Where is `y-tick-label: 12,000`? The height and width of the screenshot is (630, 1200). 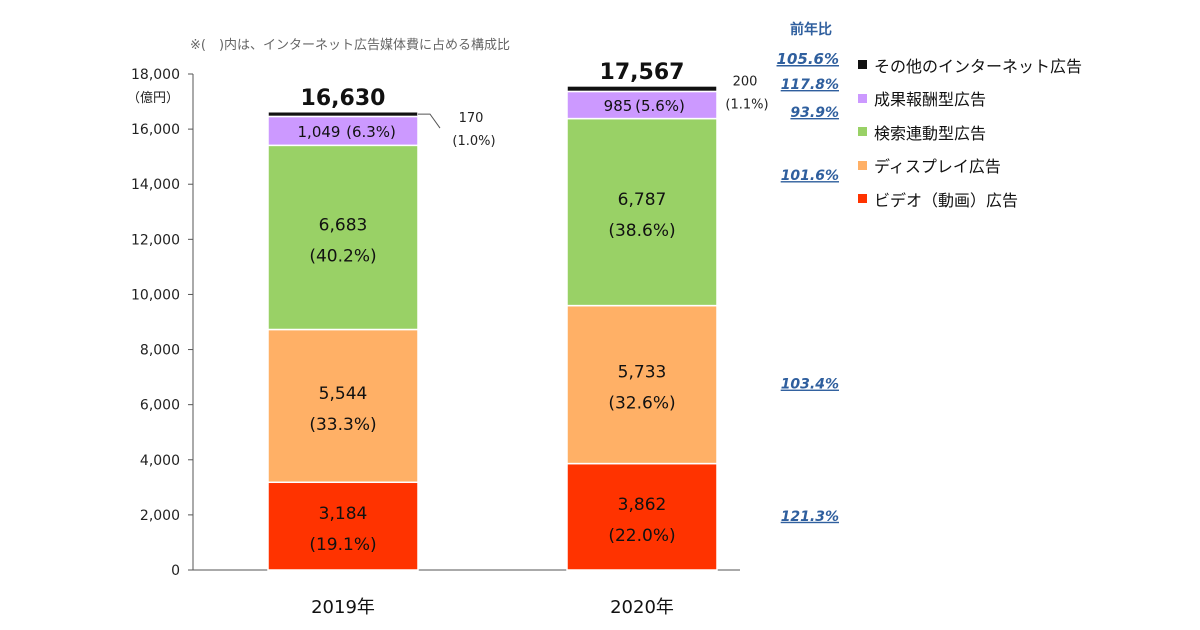
y-tick-label: 12,000 is located at coordinates (155, 240).